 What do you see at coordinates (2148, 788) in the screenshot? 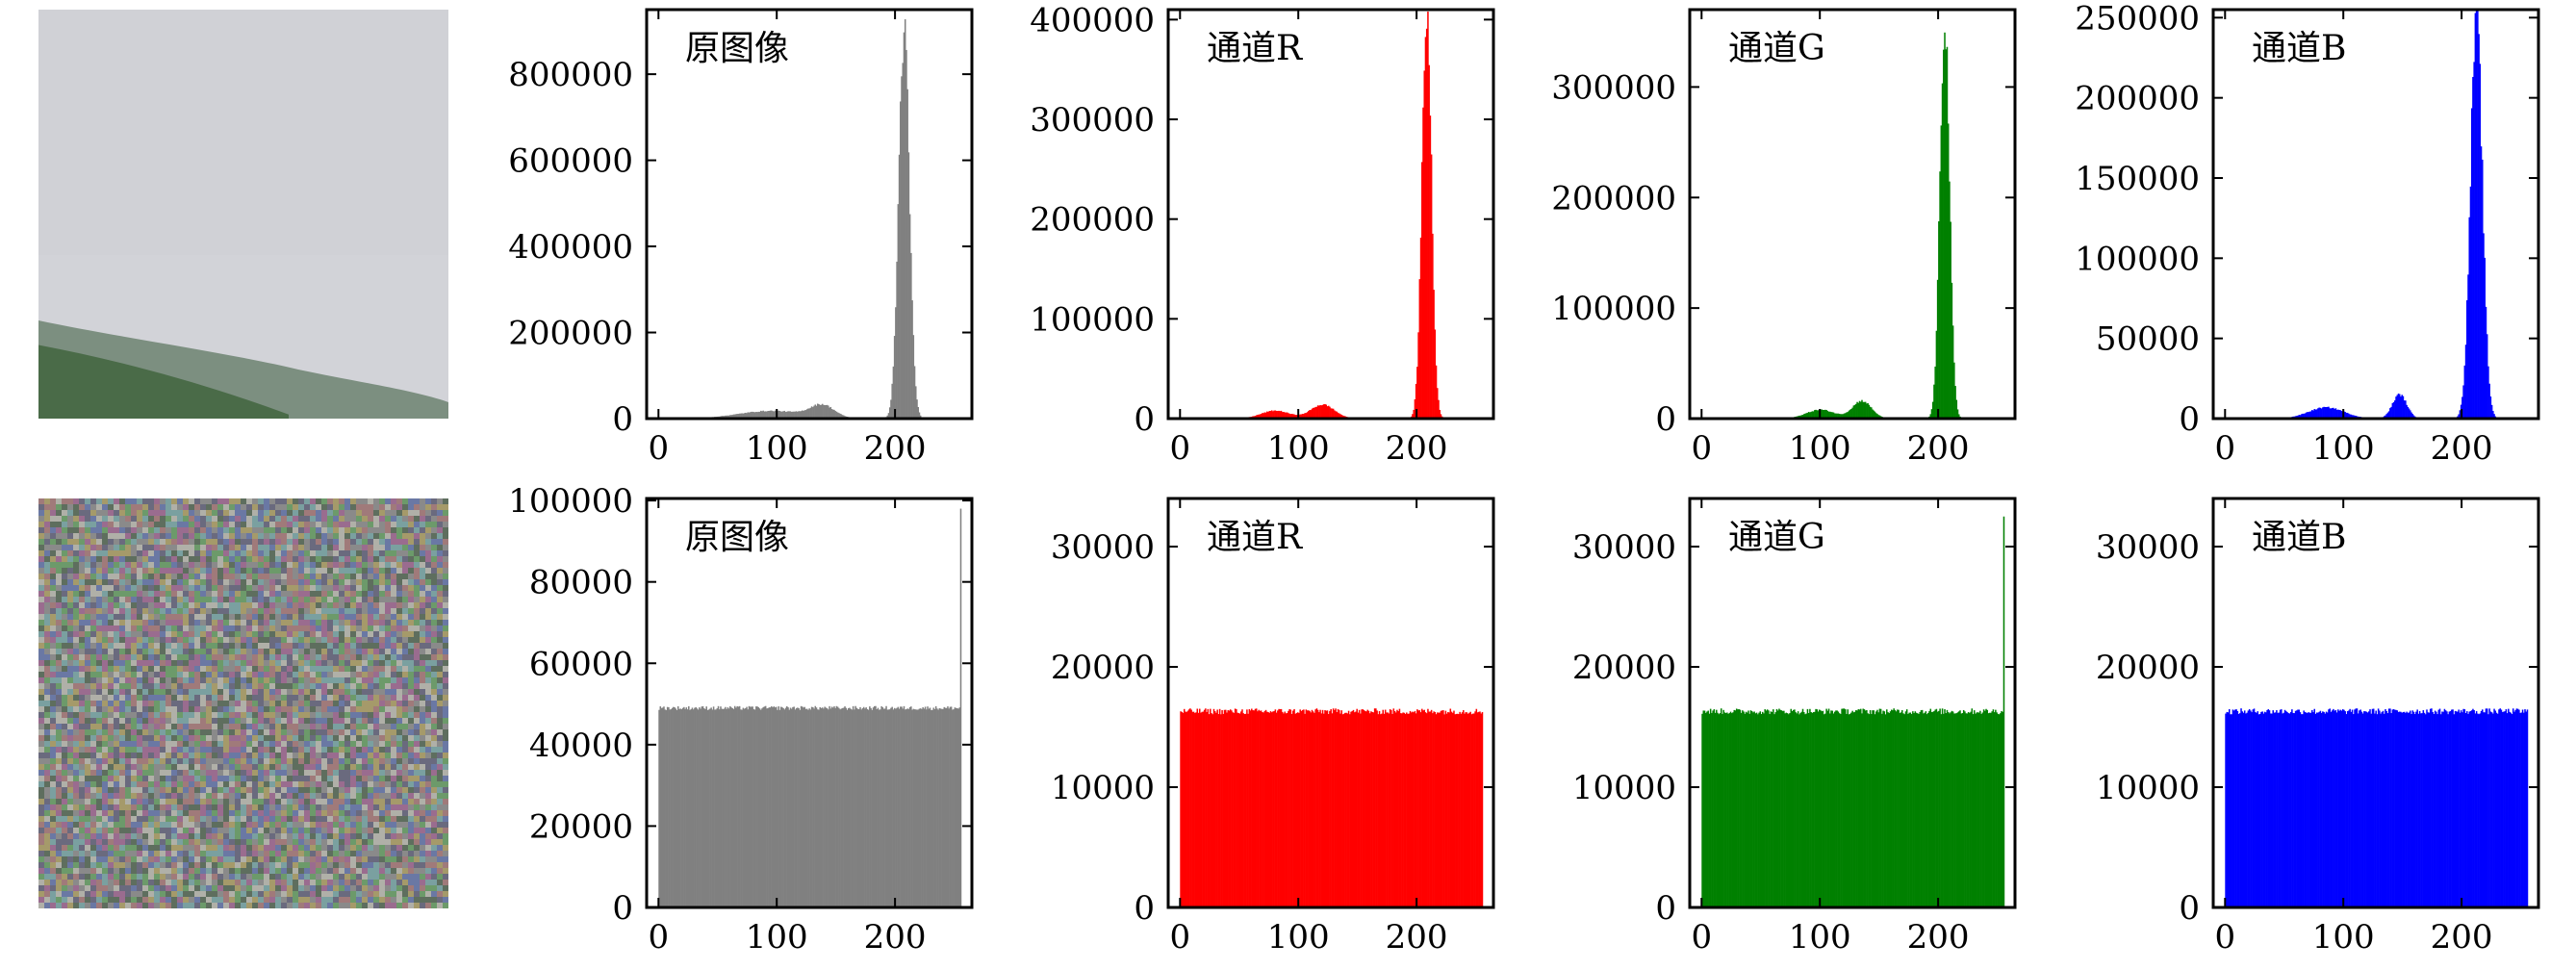
I see `y-tick-label: 10000` at bounding box center [2148, 788].